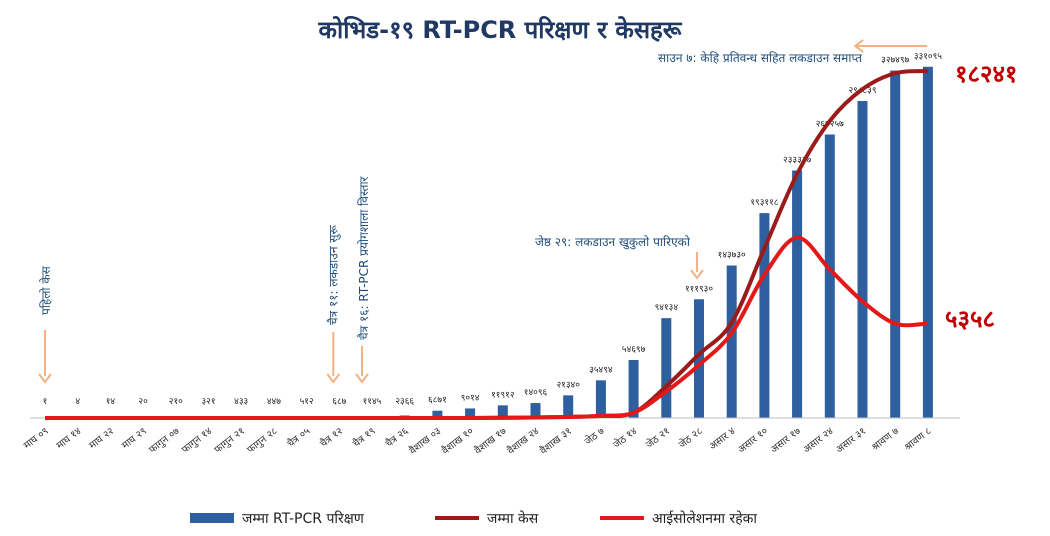  What do you see at coordinates (634, 350) in the screenshot?
I see `bar-data-label: ५४६९७` at bounding box center [634, 350].